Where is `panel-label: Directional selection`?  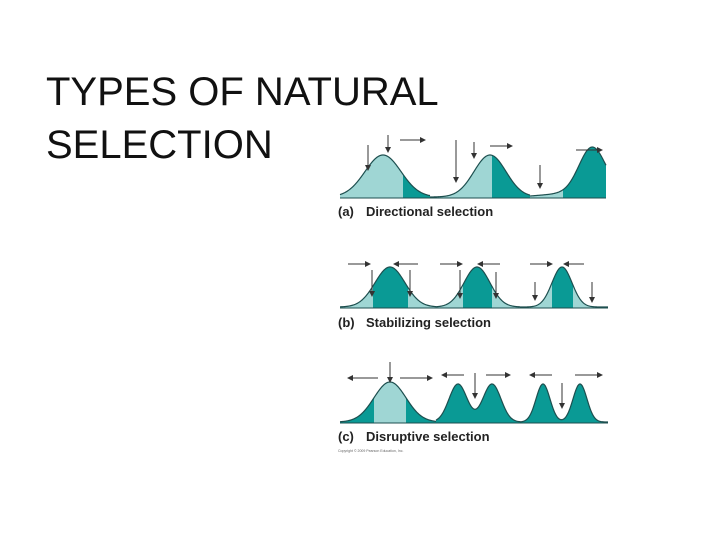 panel-label: Directional selection is located at coordinates (429, 211).